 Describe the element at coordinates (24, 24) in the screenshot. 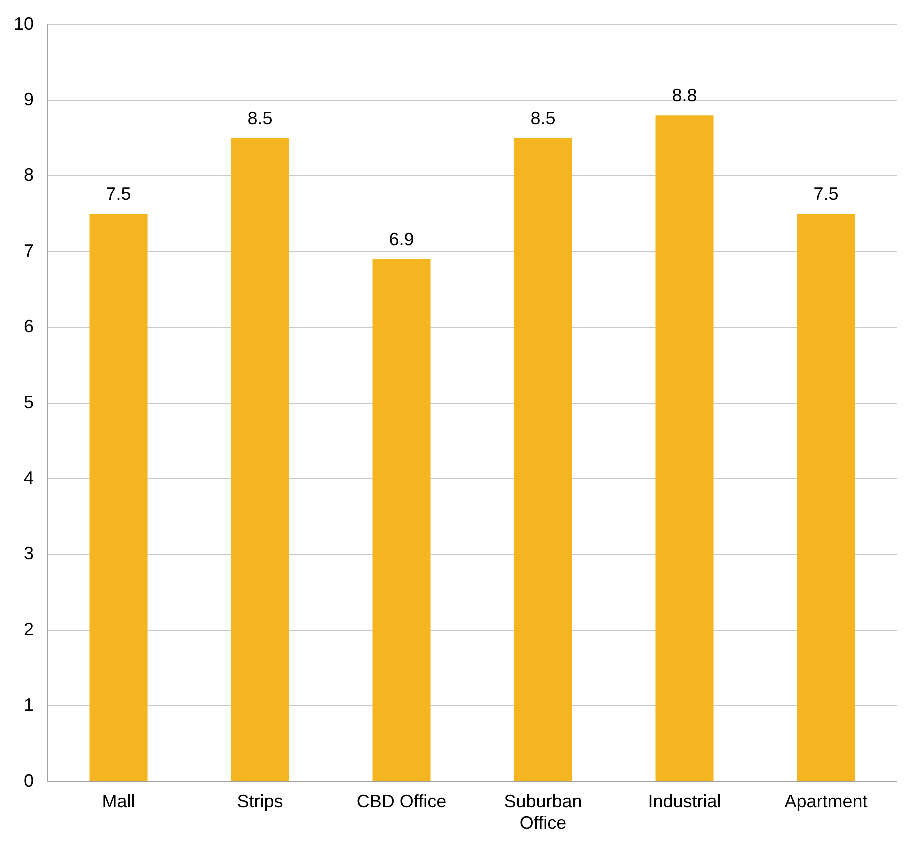

I see `y-tick-label: 10` at that location.